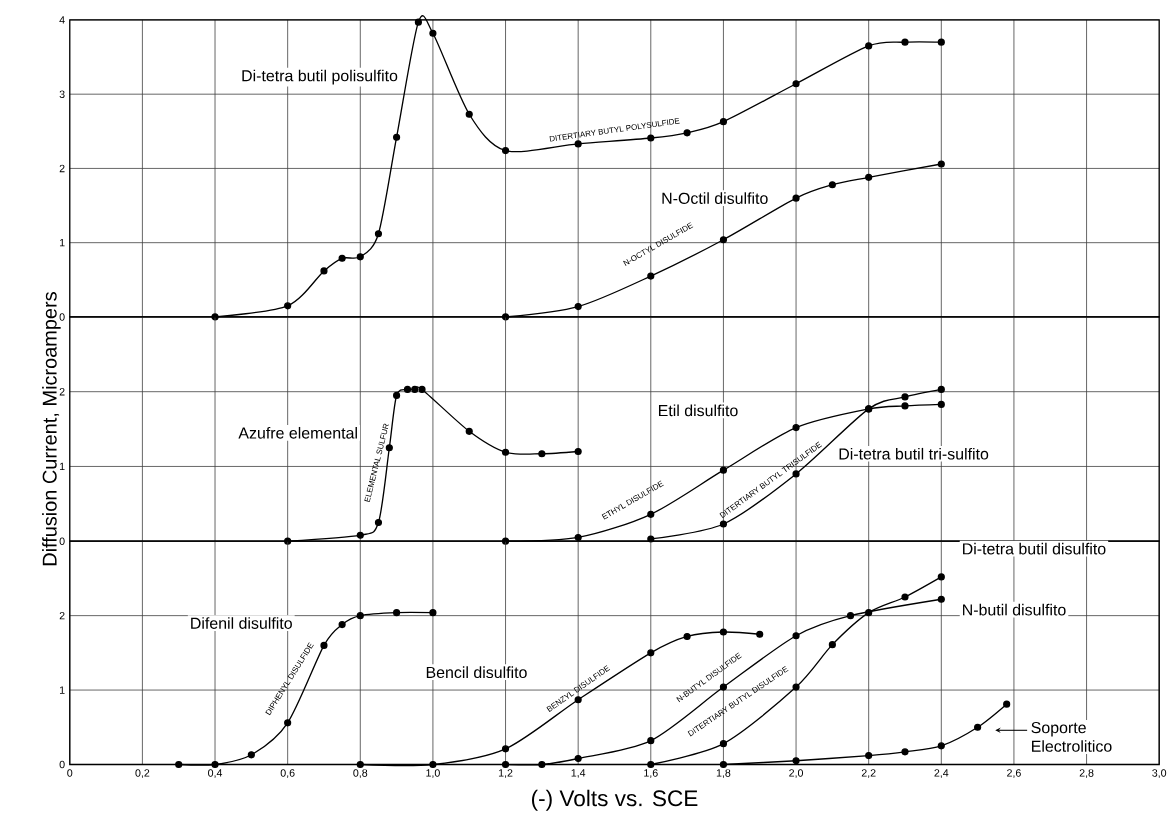  What do you see at coordinates (1034, 548) in the screenshot?
I see `series-label: Di-tetra butil disulfito` at bounding box center [1034, 548].